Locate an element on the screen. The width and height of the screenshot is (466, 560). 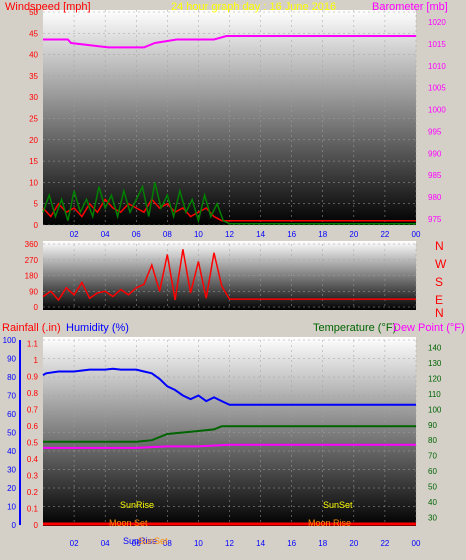
dewpoint-line is located at coordinates (229, 446).